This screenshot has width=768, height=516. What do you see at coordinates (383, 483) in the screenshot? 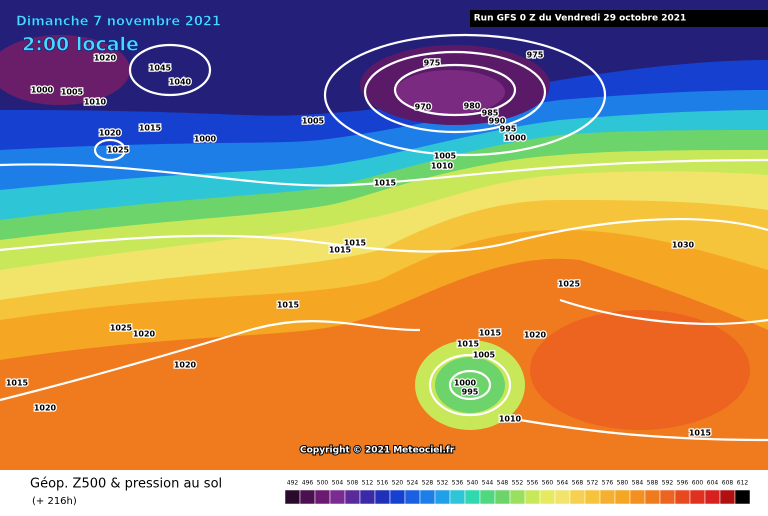
I see `scale-label: 516` at bounding box center [383, 483].